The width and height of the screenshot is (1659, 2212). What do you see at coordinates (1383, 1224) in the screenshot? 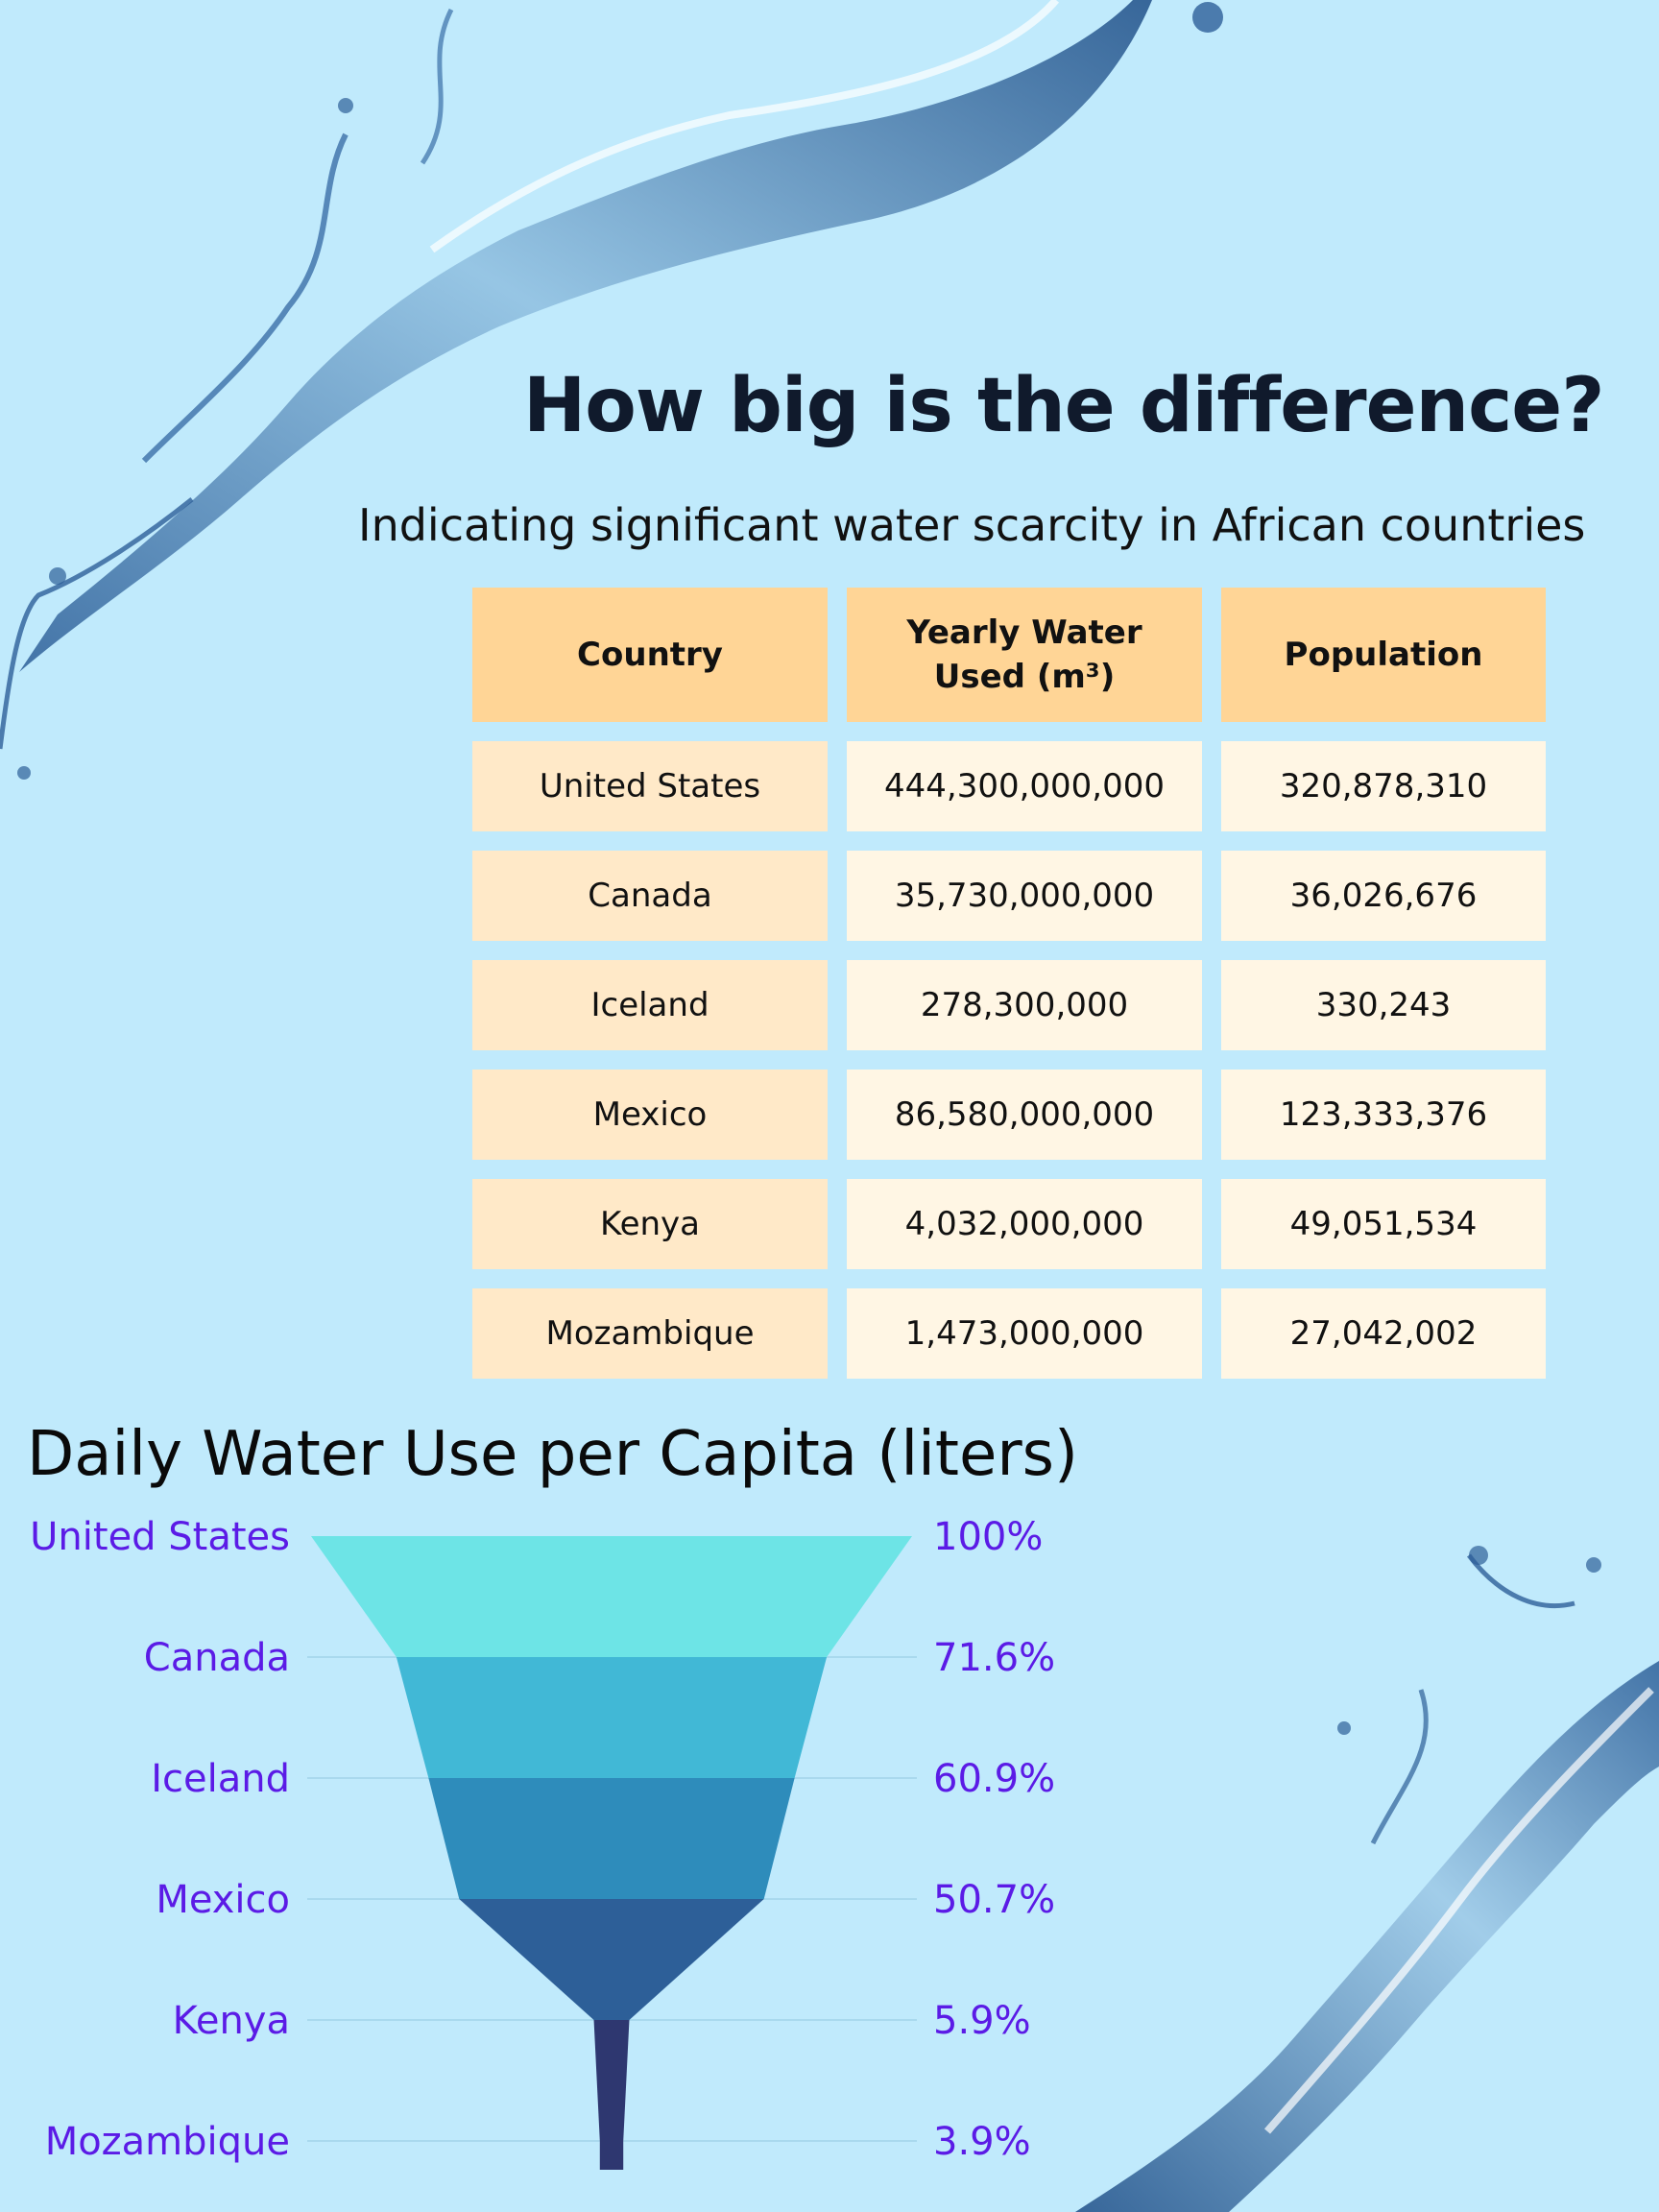
I see `table-cell-population: 49,051,534` at bounding box center [1383, 1224].